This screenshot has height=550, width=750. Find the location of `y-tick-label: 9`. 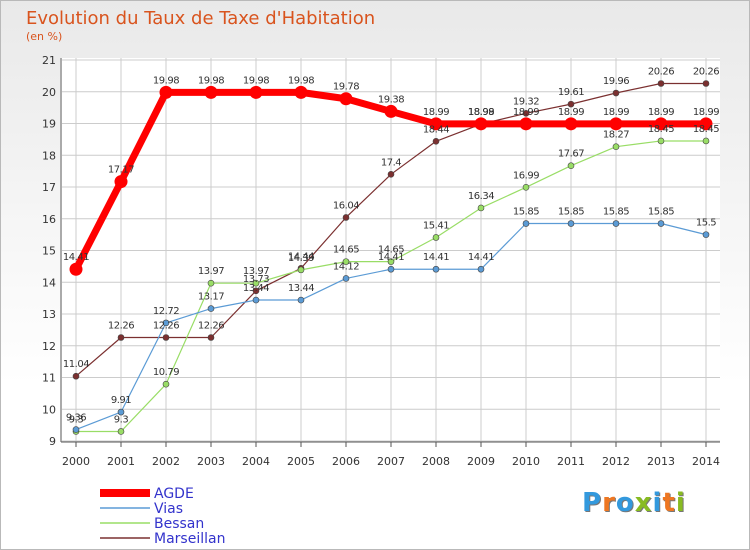

y-tick-label: 9 is located at coordinates (52, 441).